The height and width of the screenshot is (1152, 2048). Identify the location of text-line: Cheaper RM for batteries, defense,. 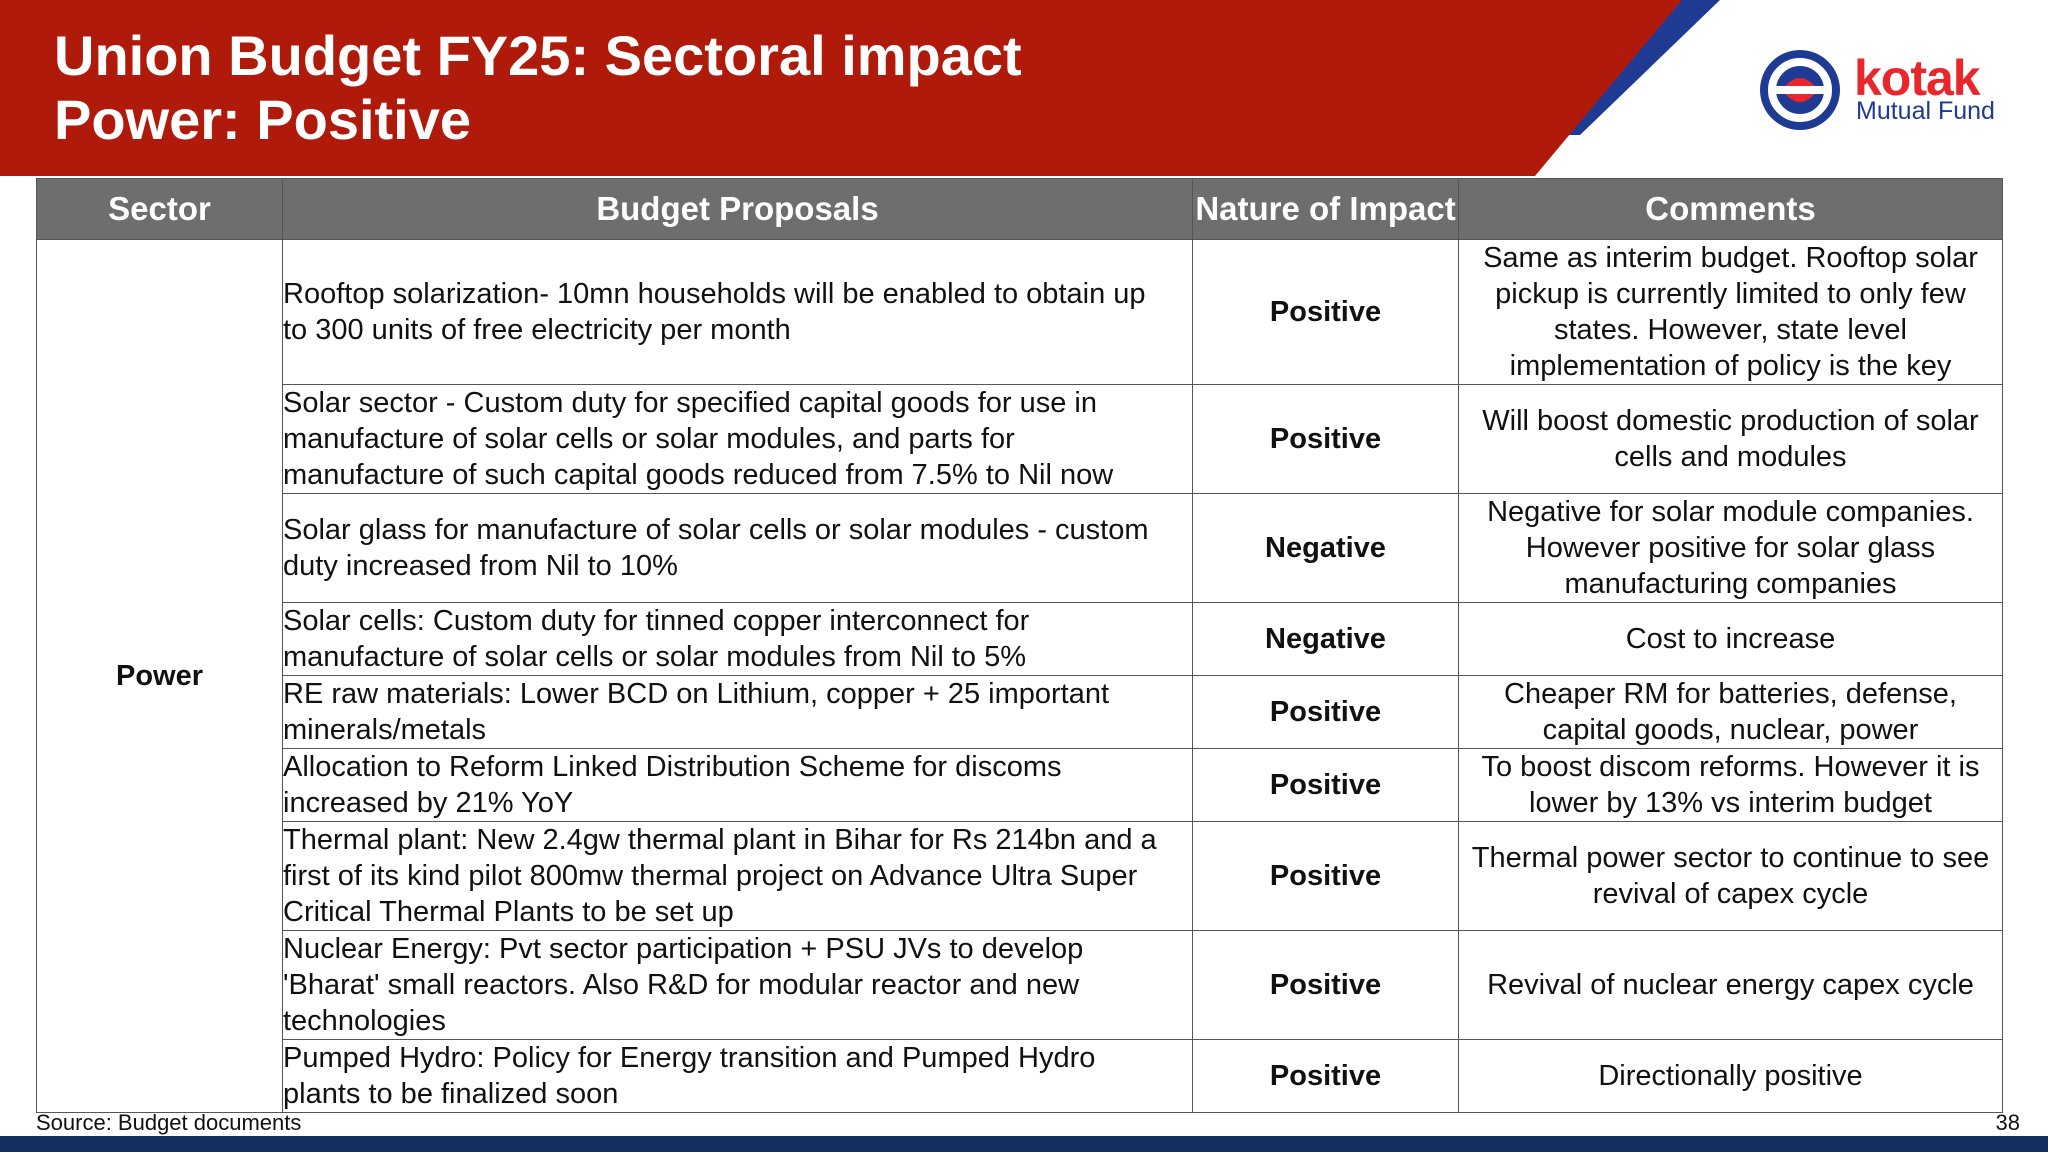
(1730, 694).